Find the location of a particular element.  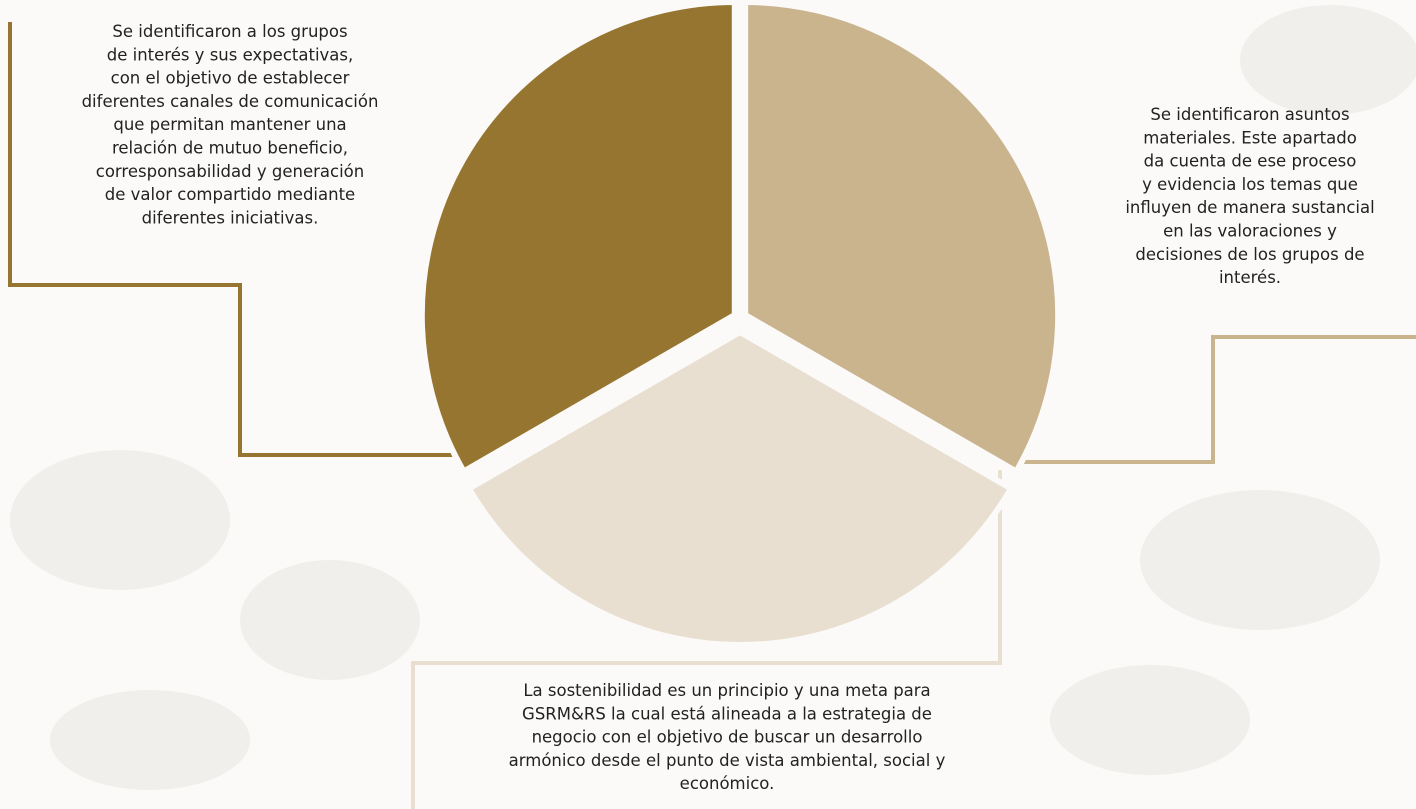

text-line: en las valoraciones y is located at coordinates (1250, 231).